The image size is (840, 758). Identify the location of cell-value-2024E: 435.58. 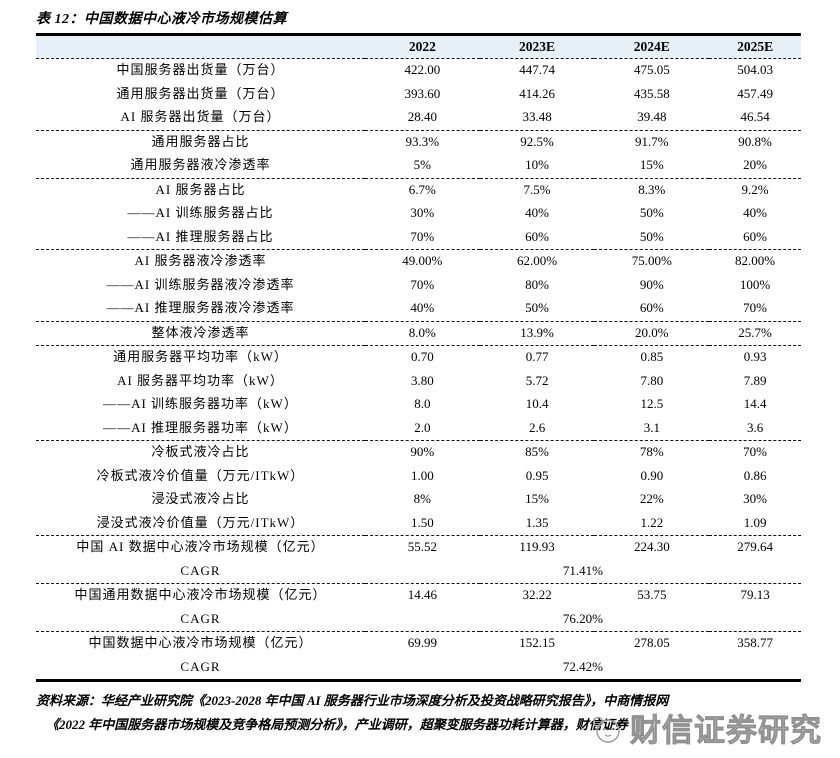
(651, 93).